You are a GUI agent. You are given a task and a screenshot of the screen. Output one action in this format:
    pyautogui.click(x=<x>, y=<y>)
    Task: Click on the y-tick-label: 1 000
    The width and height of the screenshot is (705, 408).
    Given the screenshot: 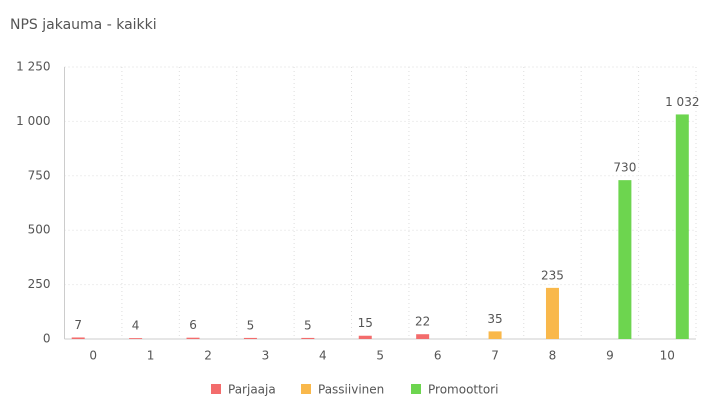 What is the action you would take?
    pyautogui.click(x=33, y=121)
    